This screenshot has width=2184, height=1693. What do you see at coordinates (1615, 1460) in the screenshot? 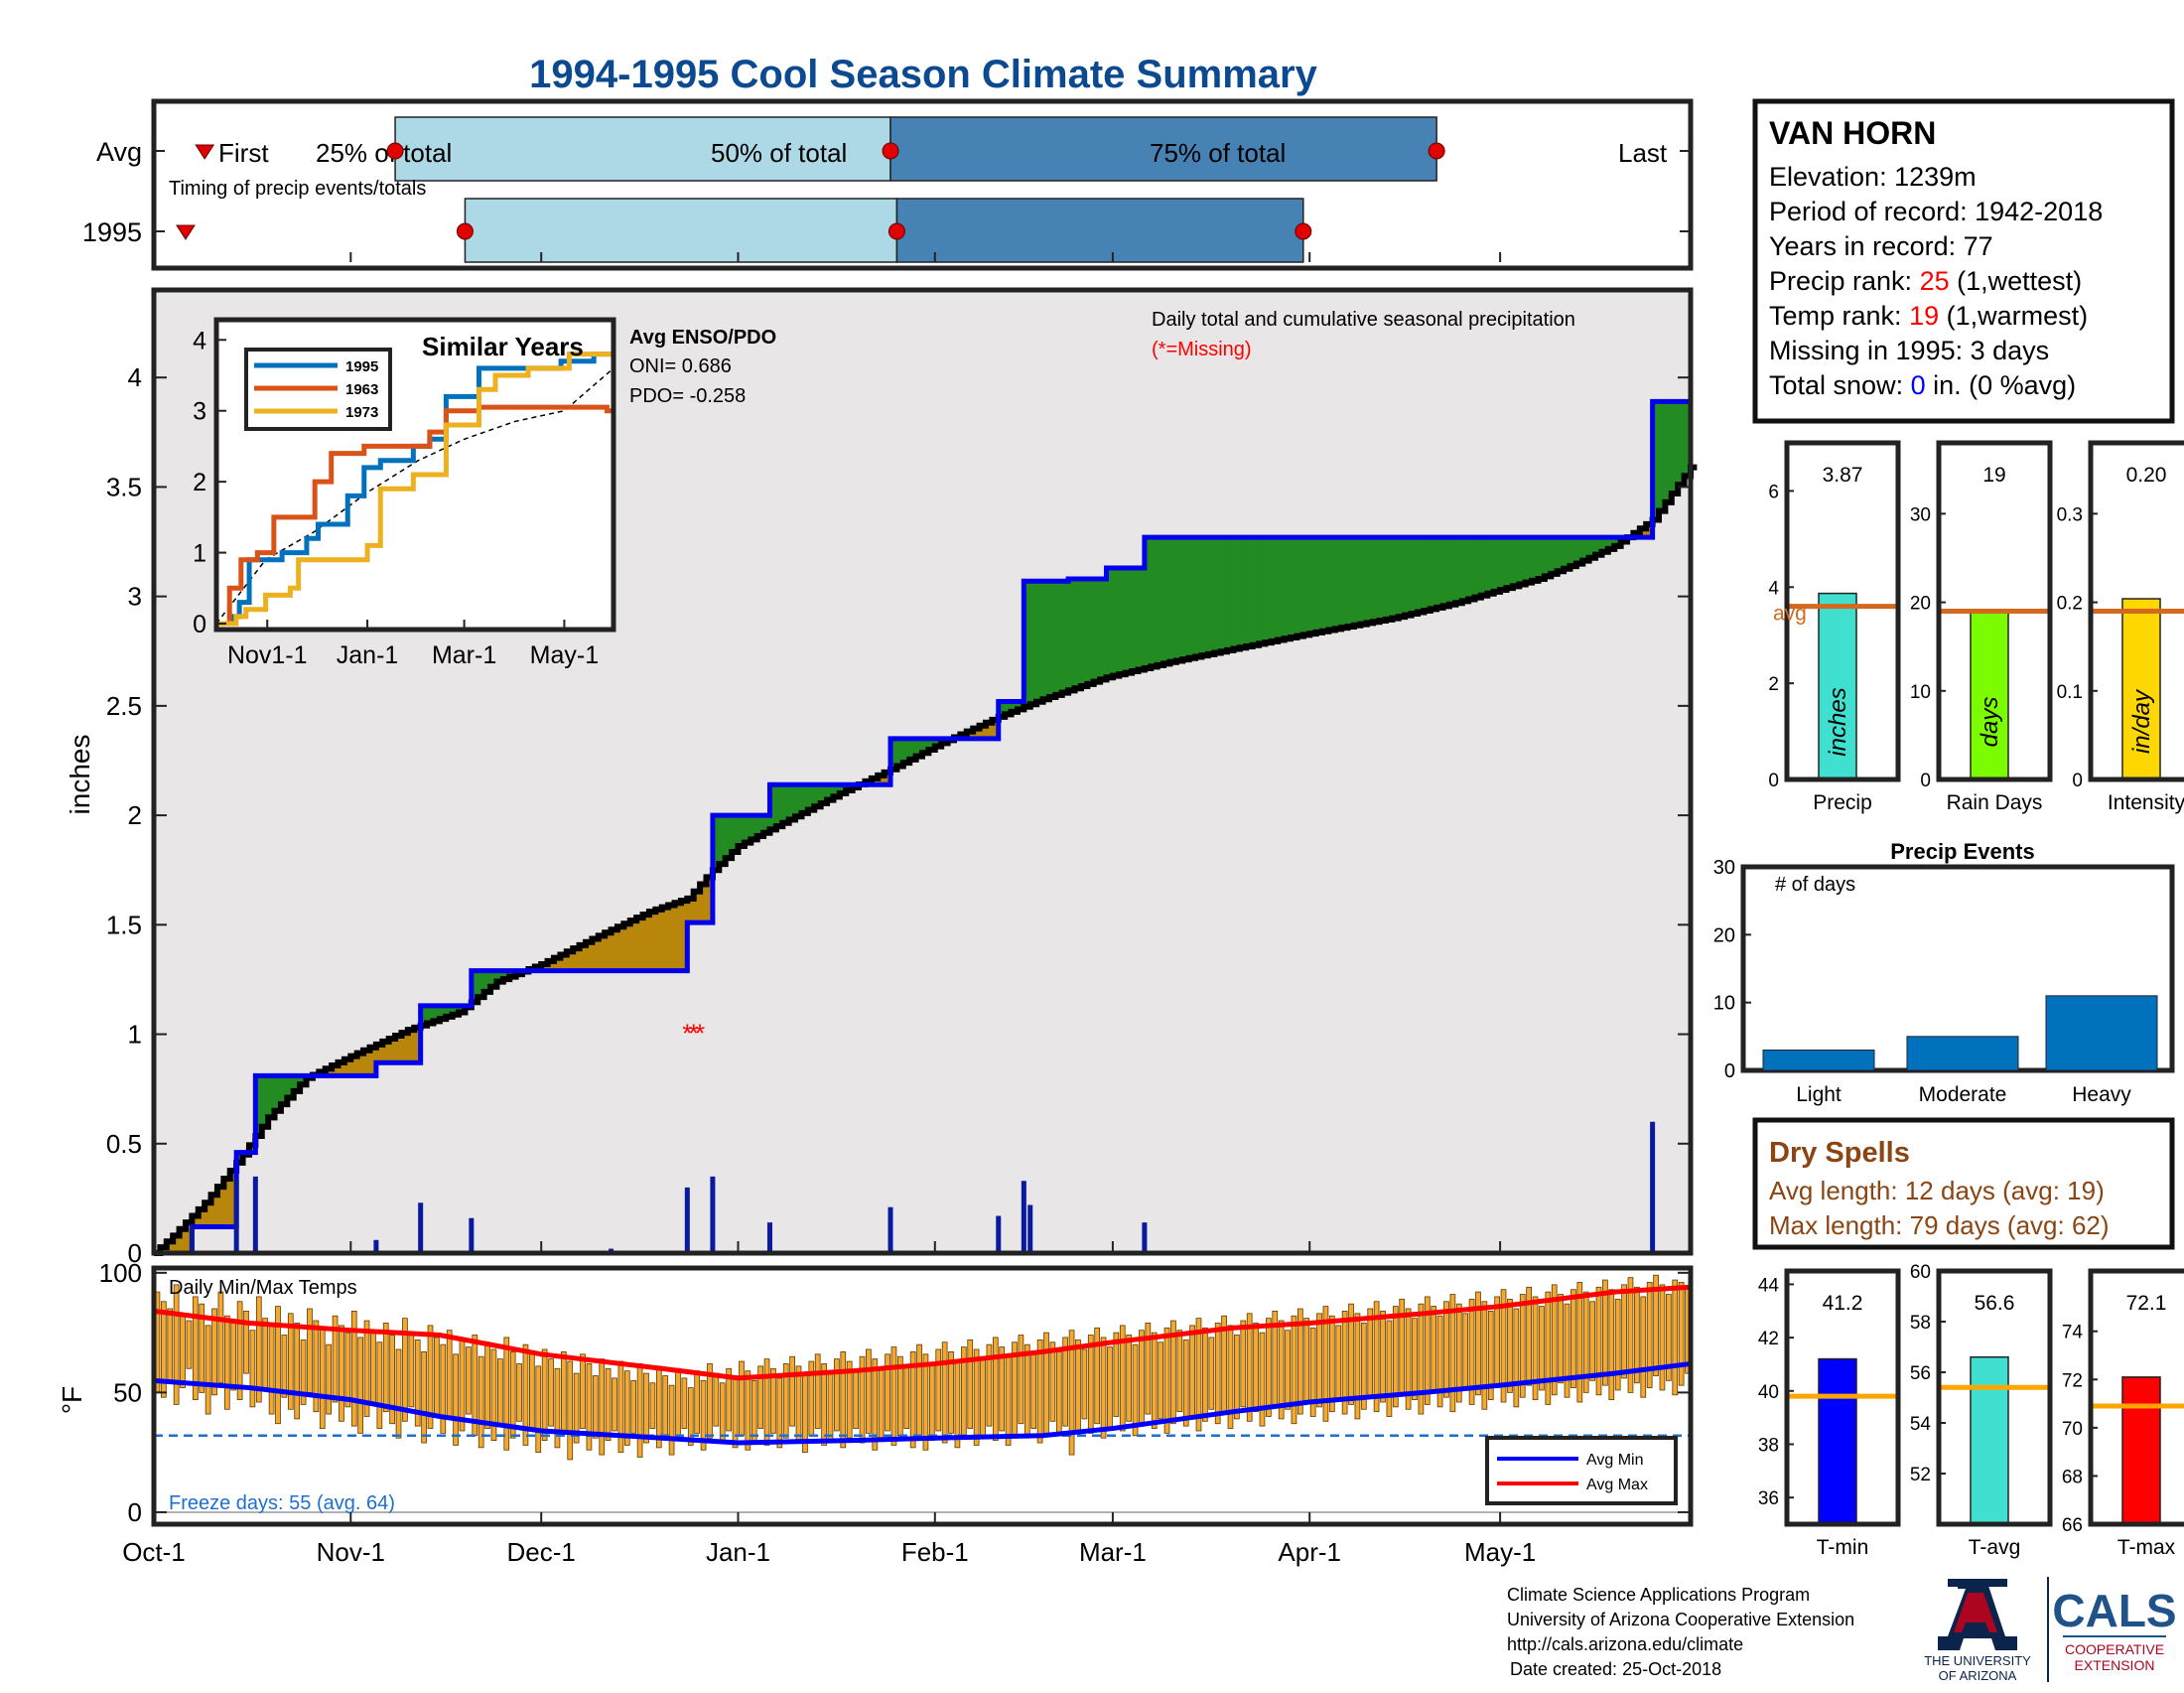
I see `legend-avg-min-label: Avg Min` at bounding box center [1615, 1460].